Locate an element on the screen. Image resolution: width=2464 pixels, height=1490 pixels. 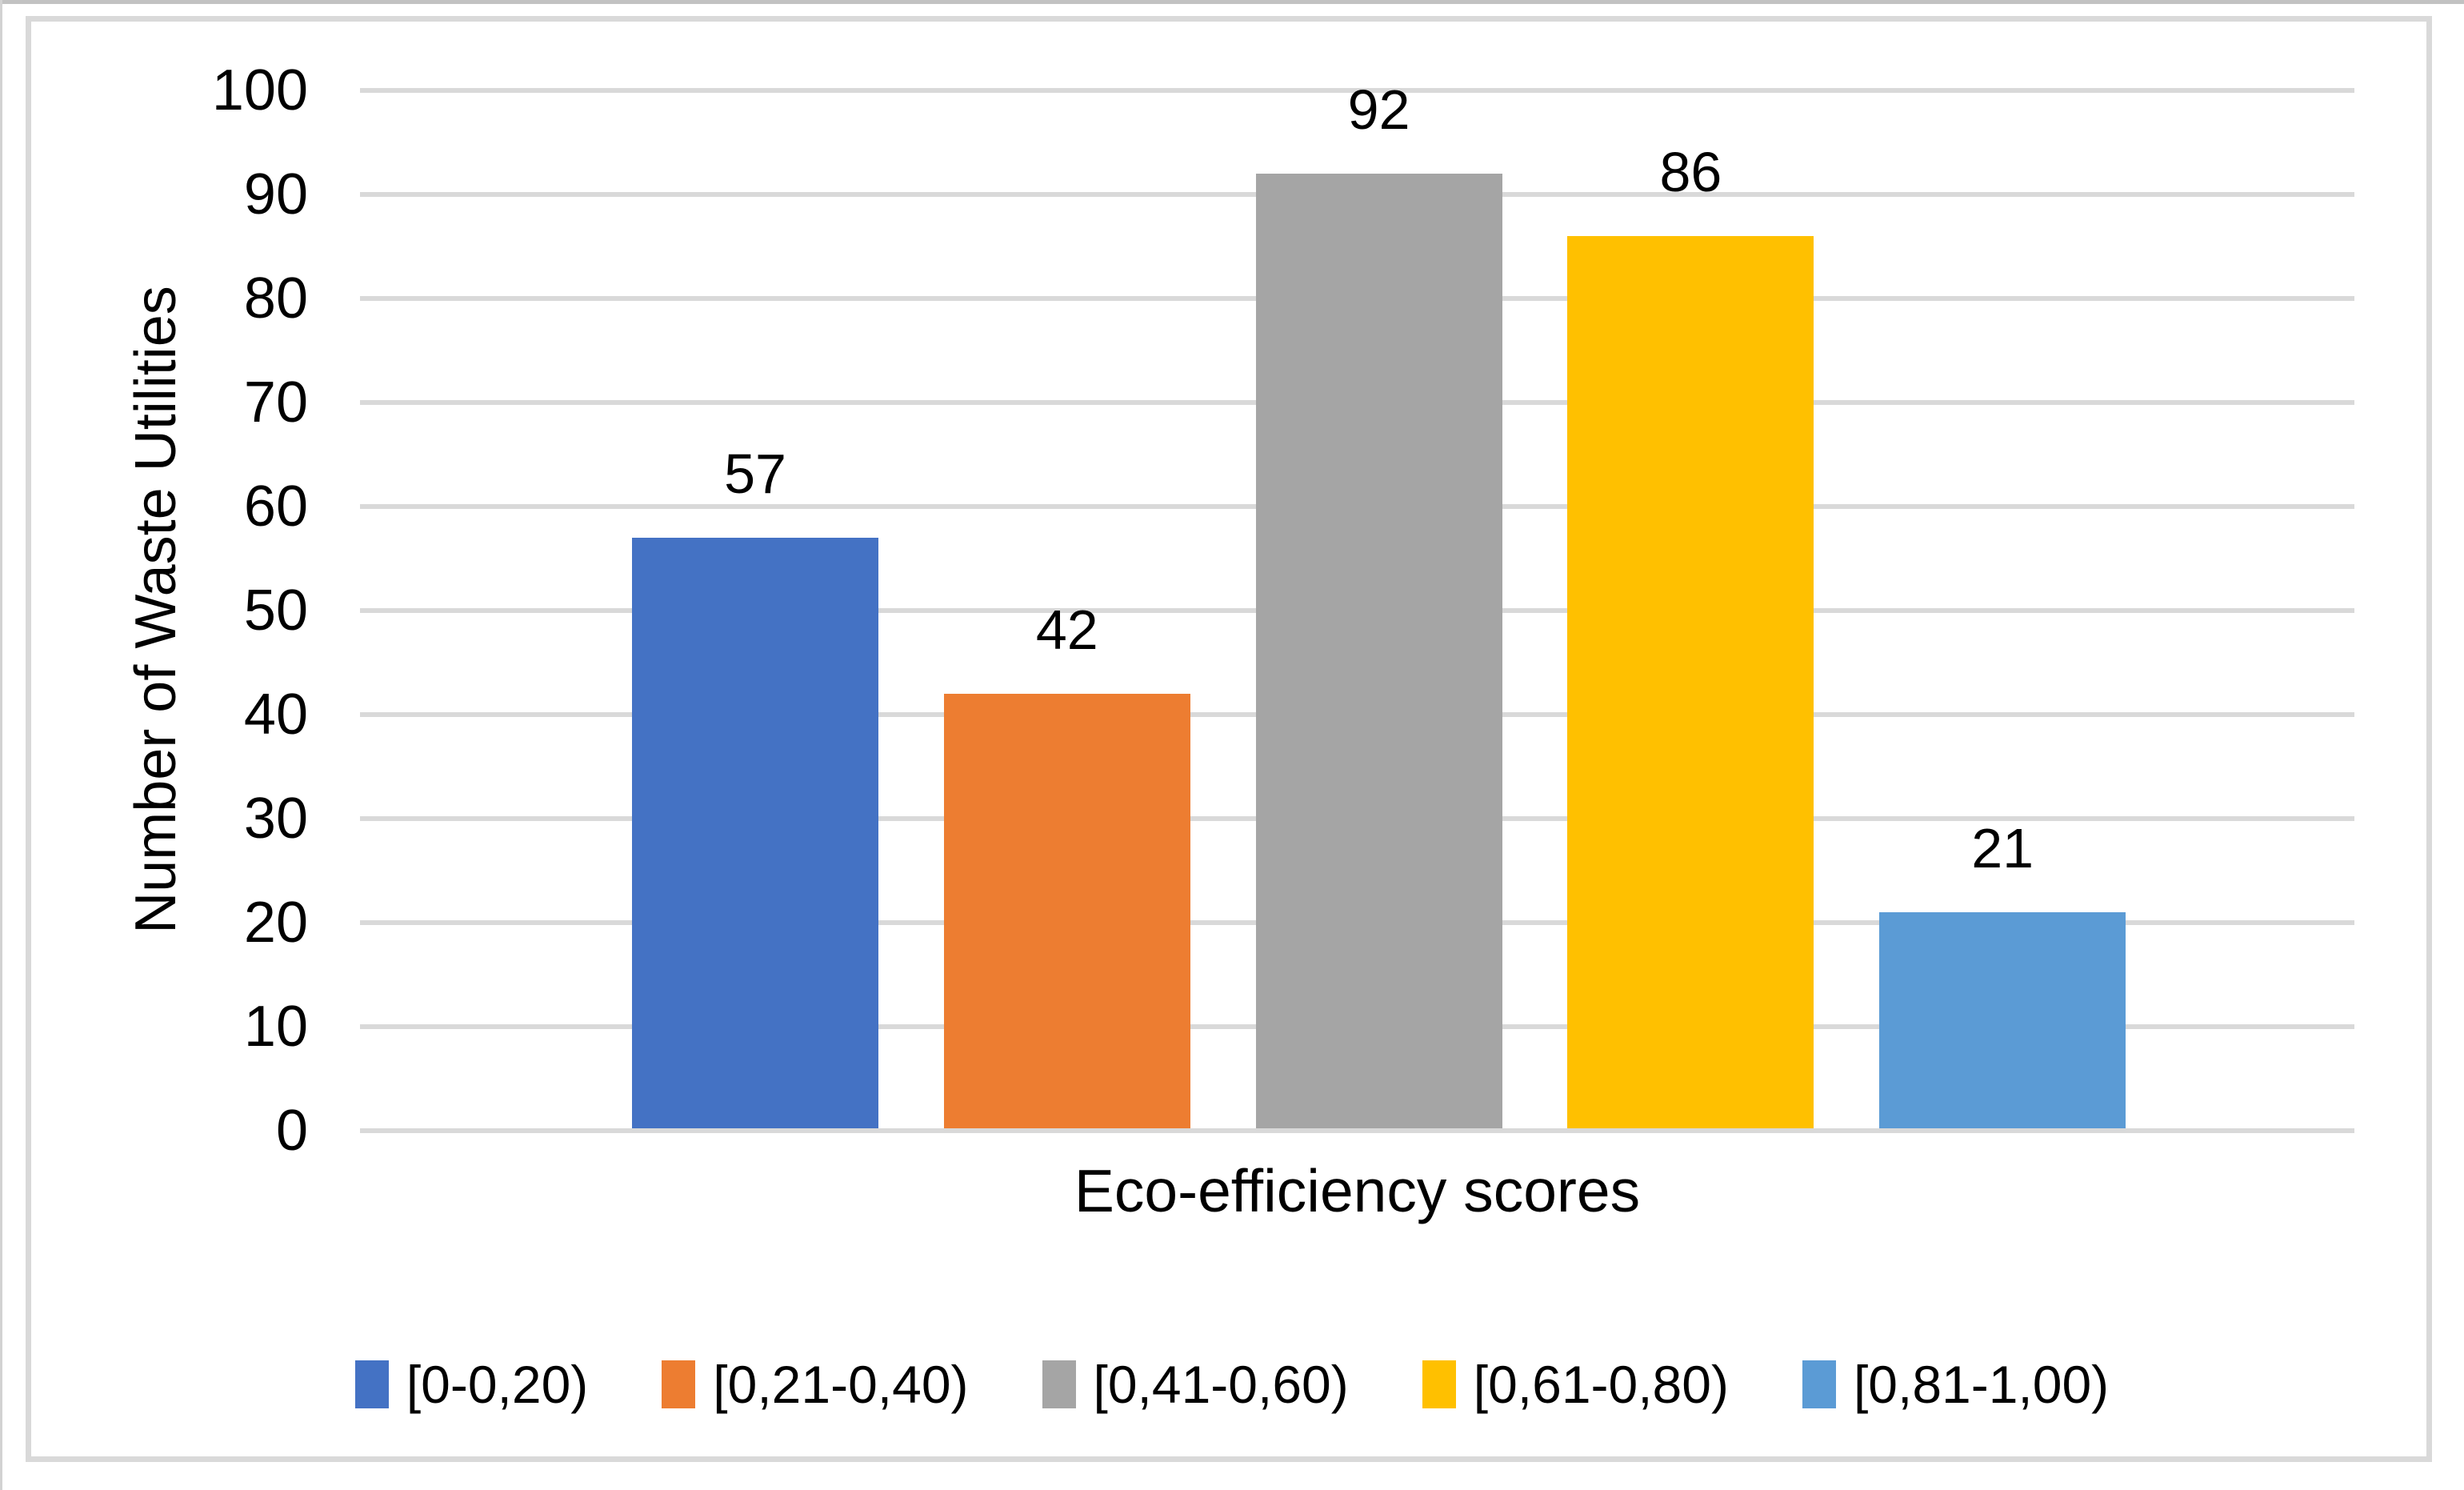
y-tick-label-20: 20 is located at coordinates (275, 923).